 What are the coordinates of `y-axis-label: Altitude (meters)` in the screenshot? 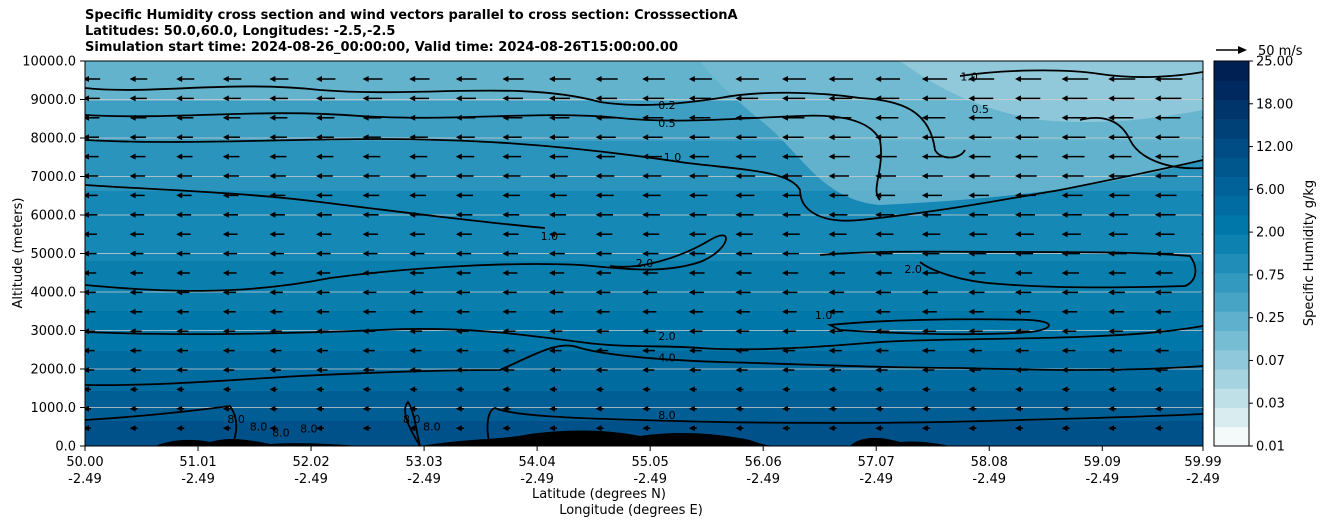 It's located at (18, 253).